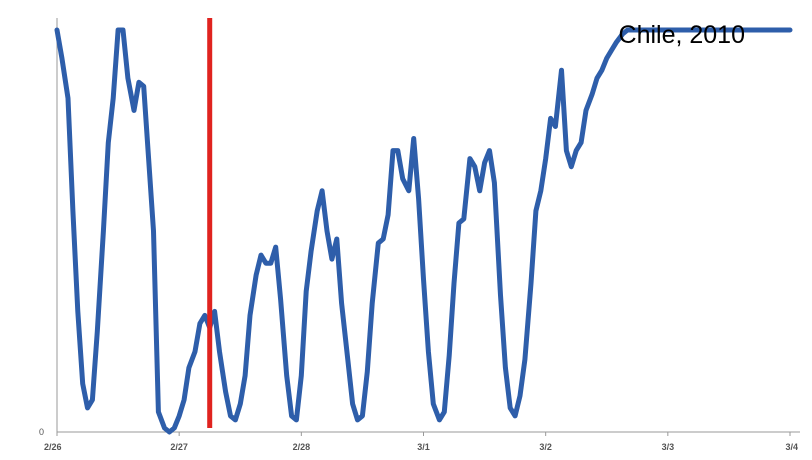 The width and height of the screenshot is (812, 460). I want to click on labels-layer: 2/26 2/27 2/28 3/1 3/2 3/3 3/4 0, so click(418, 439).